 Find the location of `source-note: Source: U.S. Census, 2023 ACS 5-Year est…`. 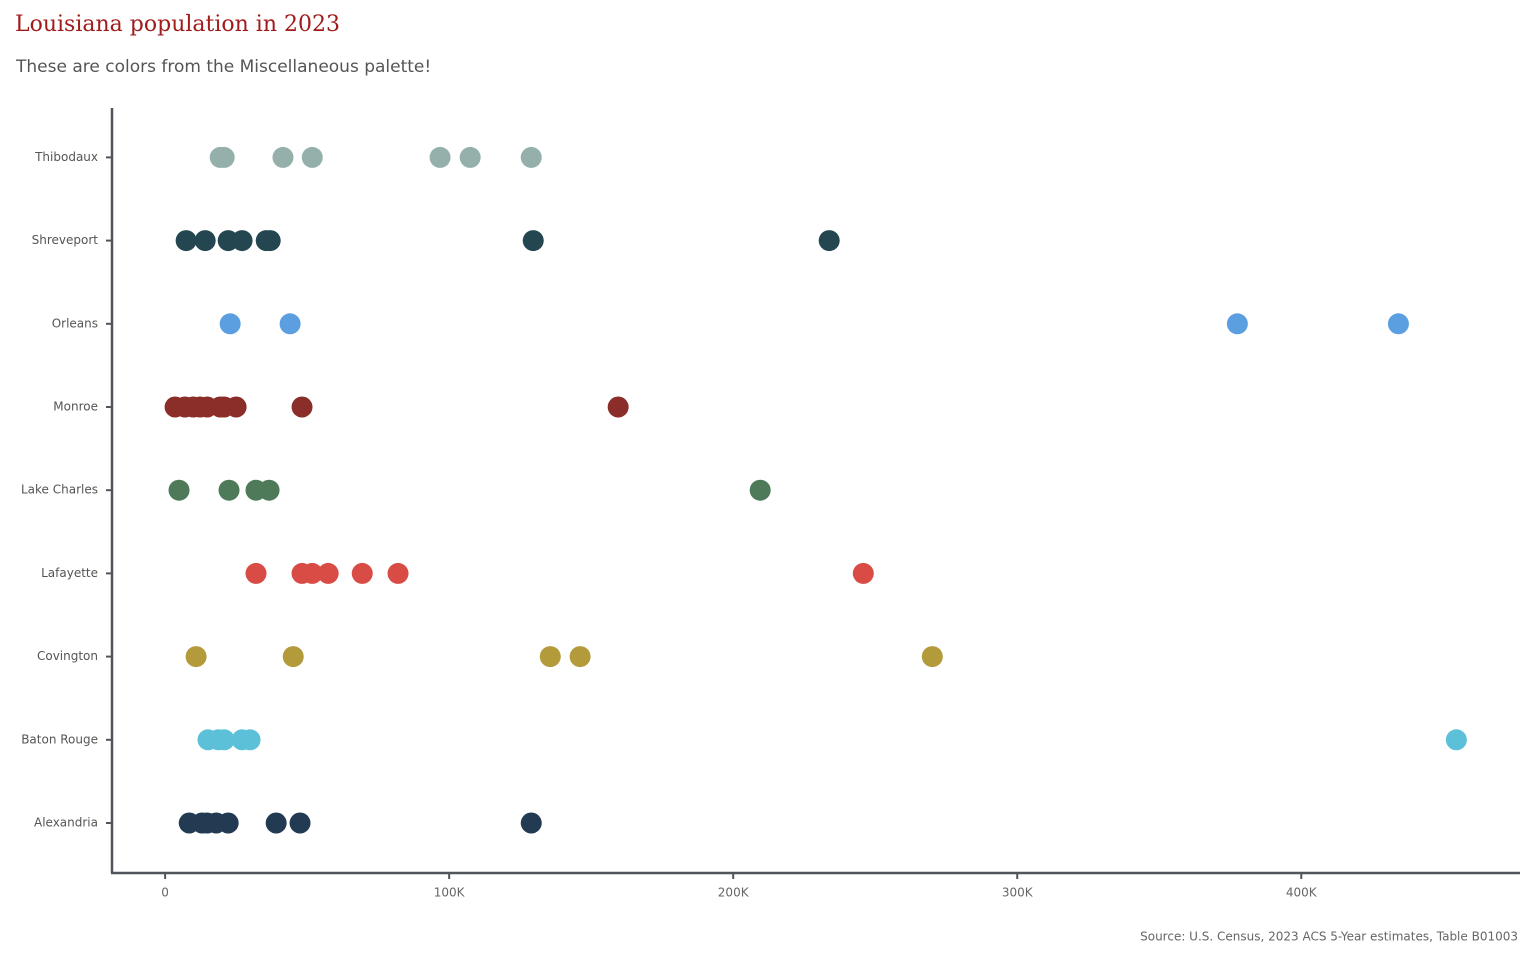

source-note: Source: U.S. Census, 2023 ACS 5-Year est… is located at coordinates (1329, 937).